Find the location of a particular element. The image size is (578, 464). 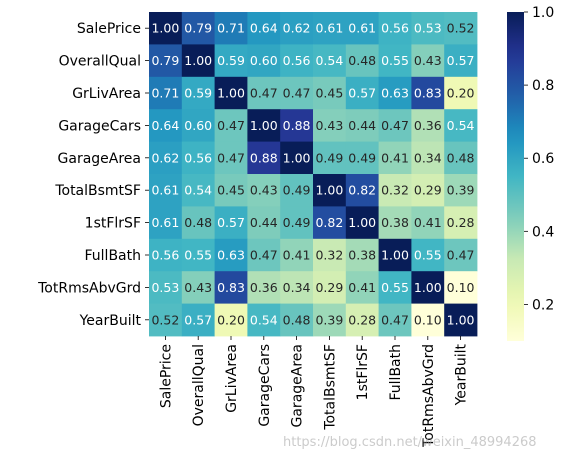

x-tick-label: SalePrice is located at coordinates (166, 376).